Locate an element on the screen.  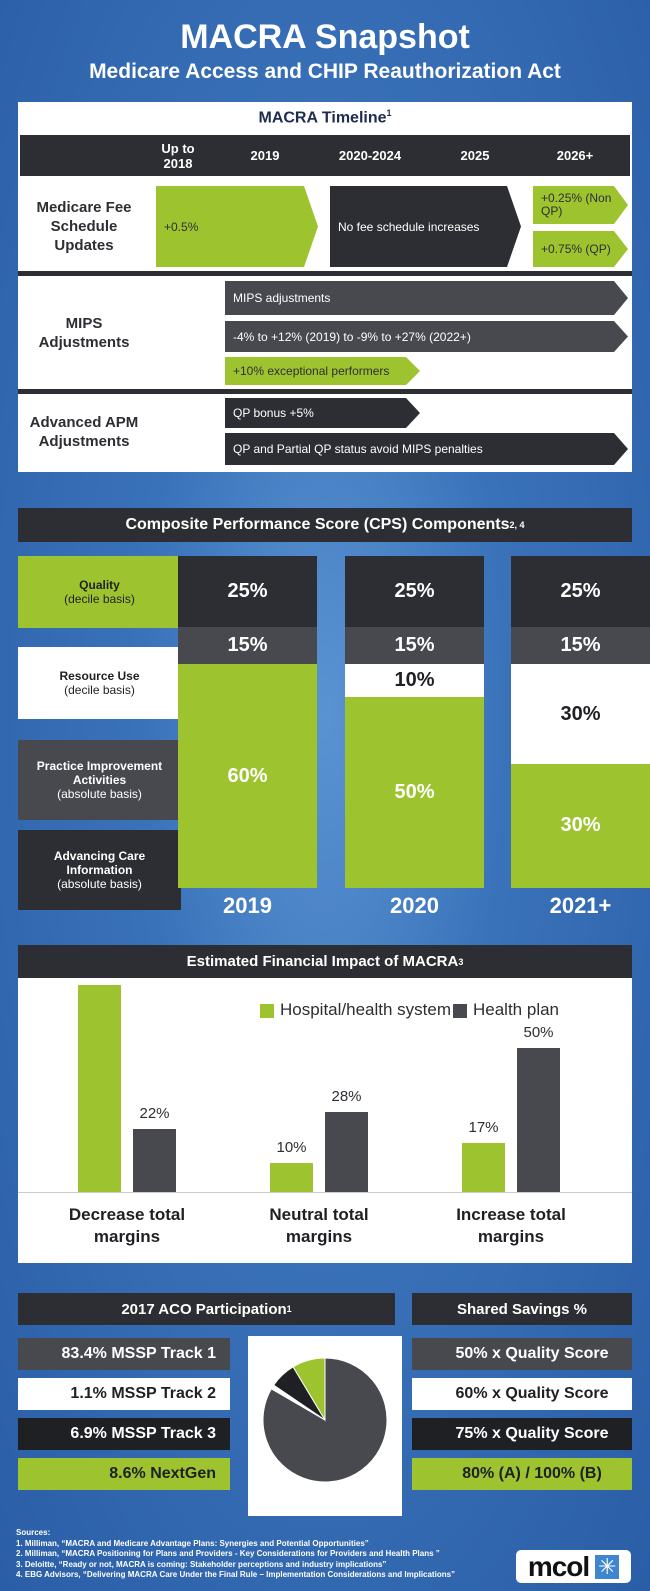
footnote-ref: 2, 4 is located at coordinates (517, 525).